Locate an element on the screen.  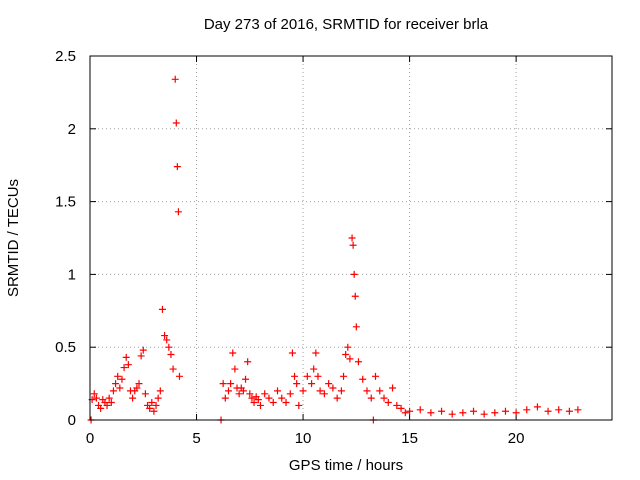
y-tick-label: 0 is located at coordinates (72, 420).